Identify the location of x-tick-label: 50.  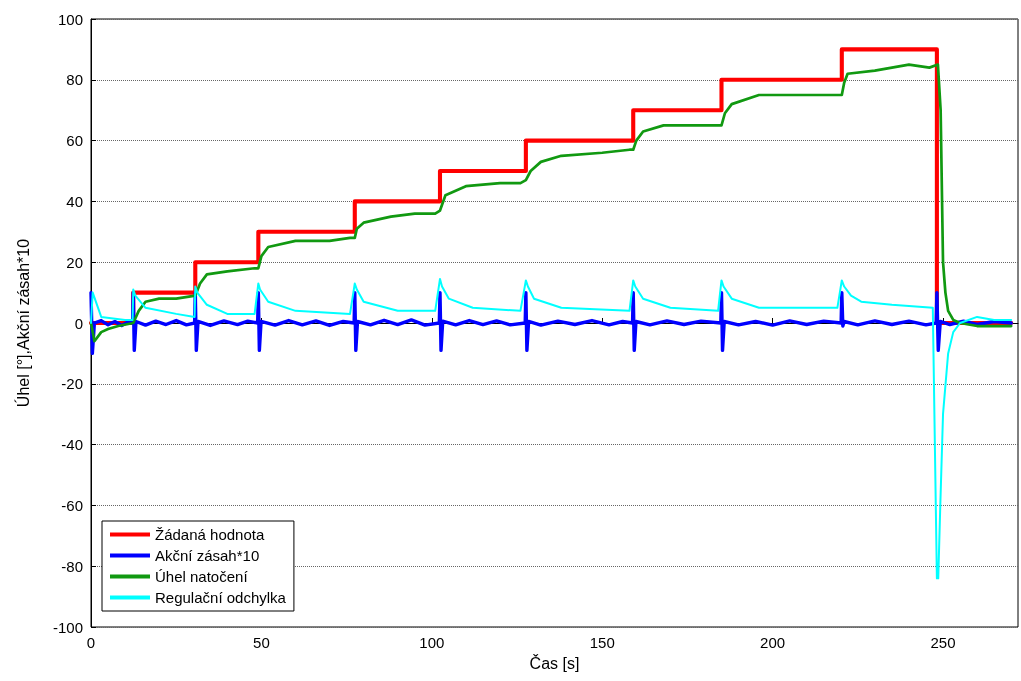
(261, 642).